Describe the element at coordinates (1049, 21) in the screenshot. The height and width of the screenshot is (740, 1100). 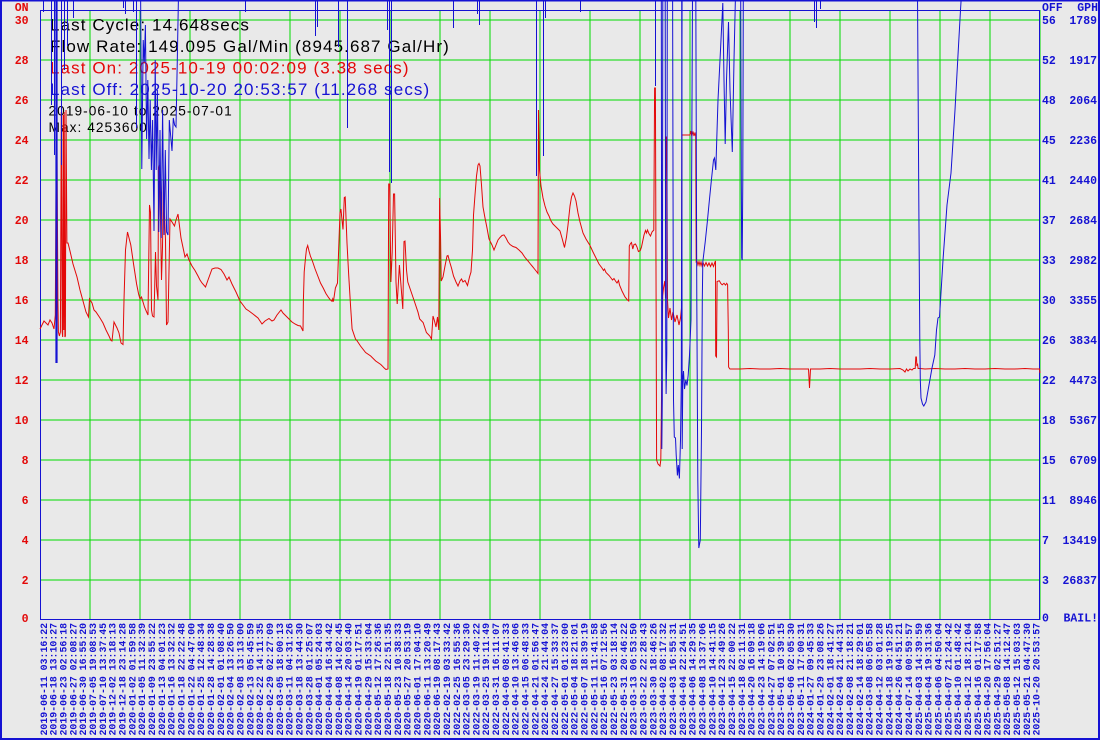
I see `svg-text: 56` at that location.